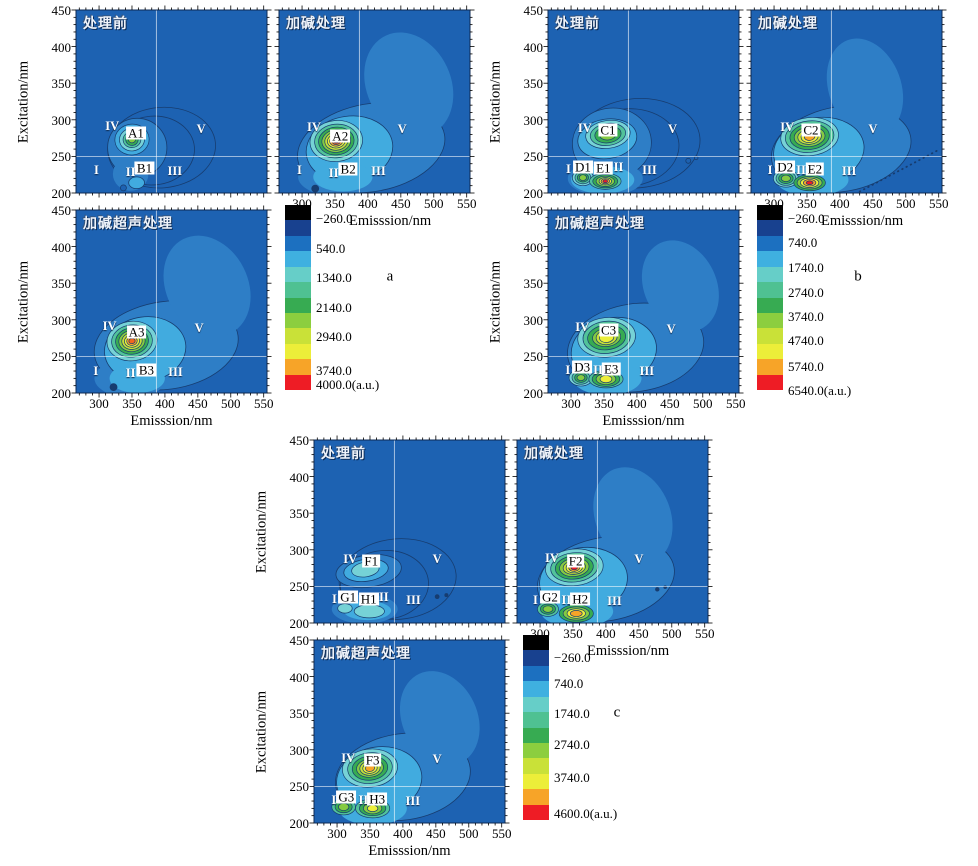 This screenshot has height=866, width=978. Describe the element at coordinates (340, 136) in the screenshot. I see `peak-label-A2: A2` at that location.